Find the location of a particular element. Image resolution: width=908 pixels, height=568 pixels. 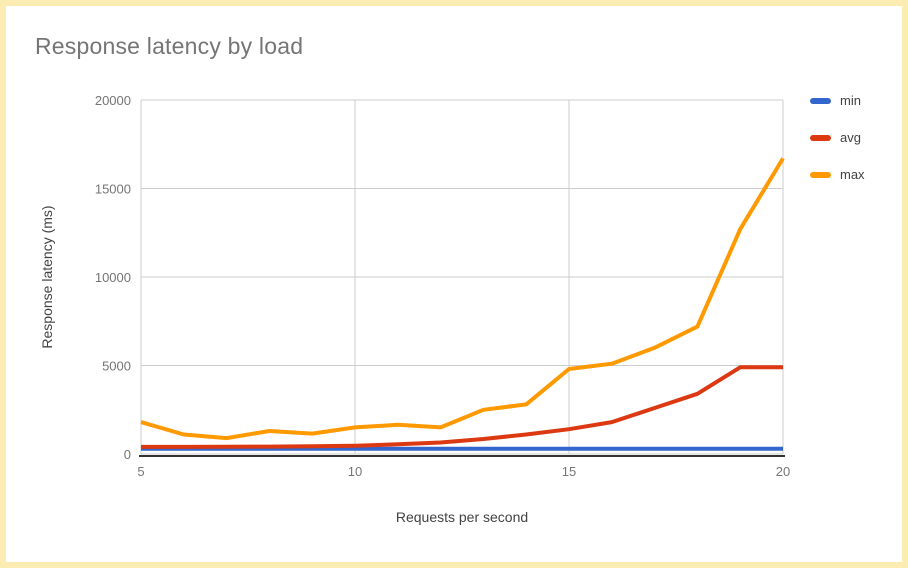

y-axis-title: Response latency (ms) is located at coordinates (47, 277).